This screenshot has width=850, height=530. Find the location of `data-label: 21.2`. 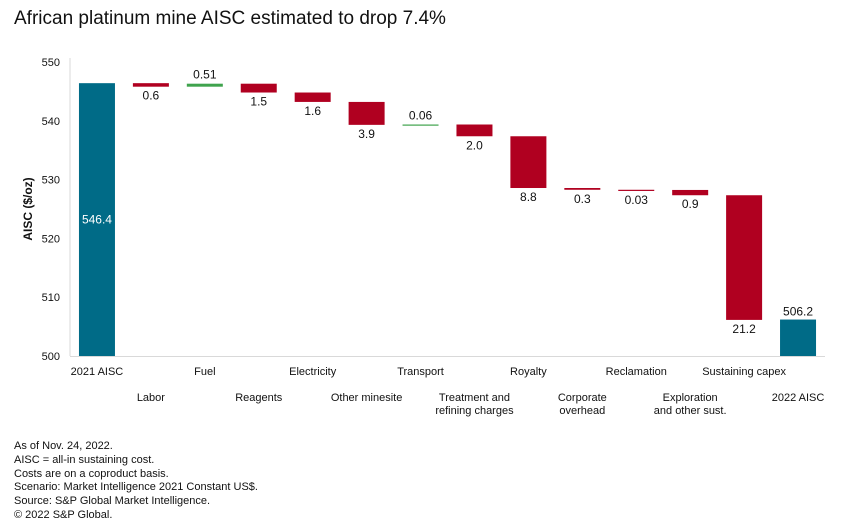

data-label: 21.2 is located at coordinates (744, 329).